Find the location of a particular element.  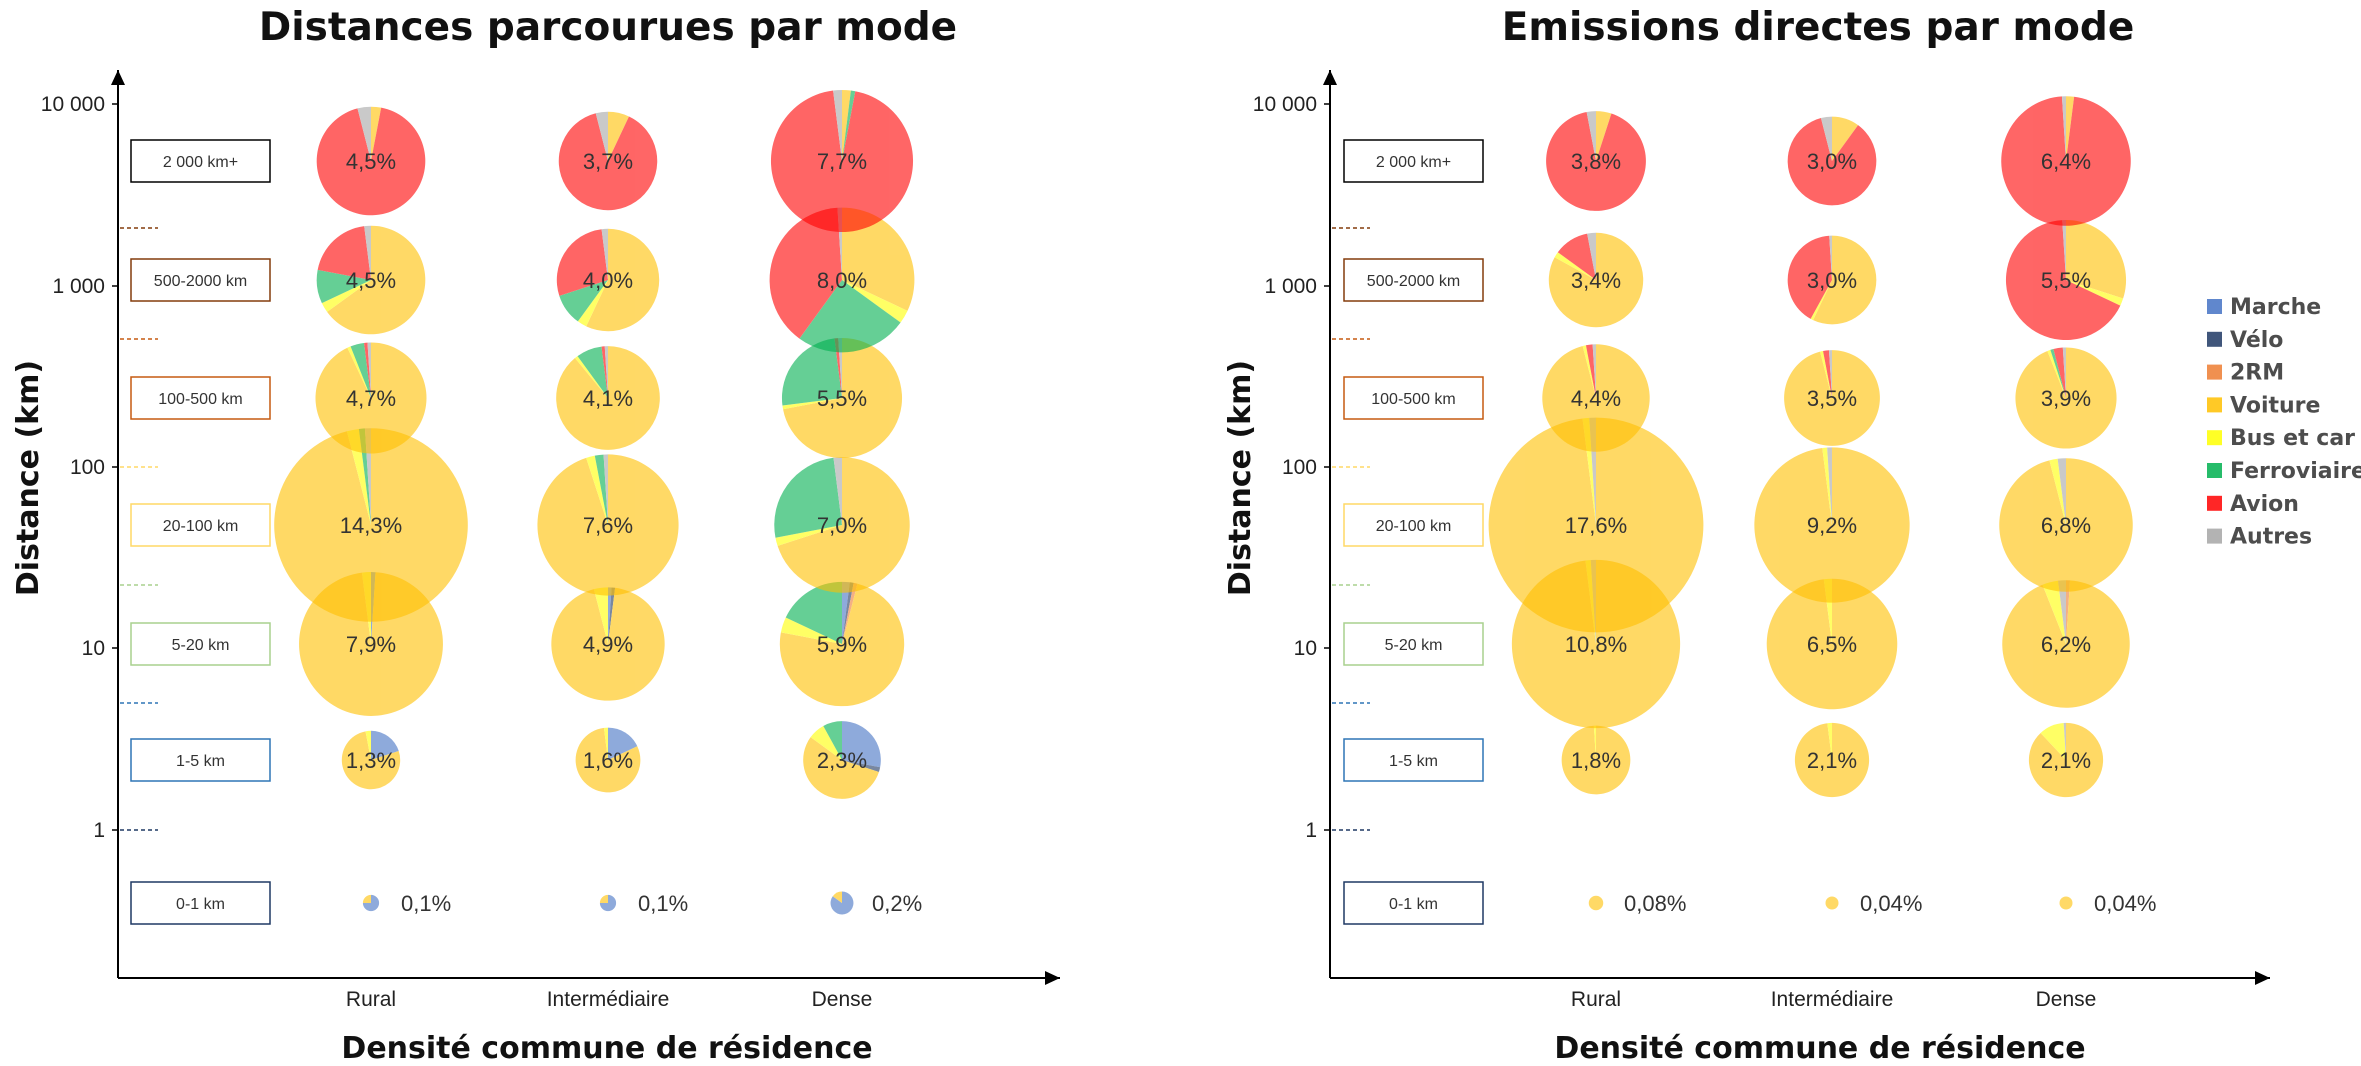

pie-rural-0-1-km is located at coordinates (1596, 903).